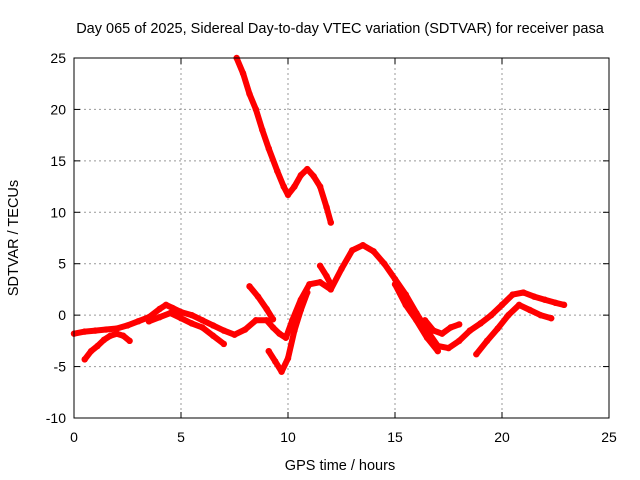 This screenshot has height=480, width=640. Describe the element at coordinates (395, 437) in the screenshot. I see `x-tick-label: 15` at that location.